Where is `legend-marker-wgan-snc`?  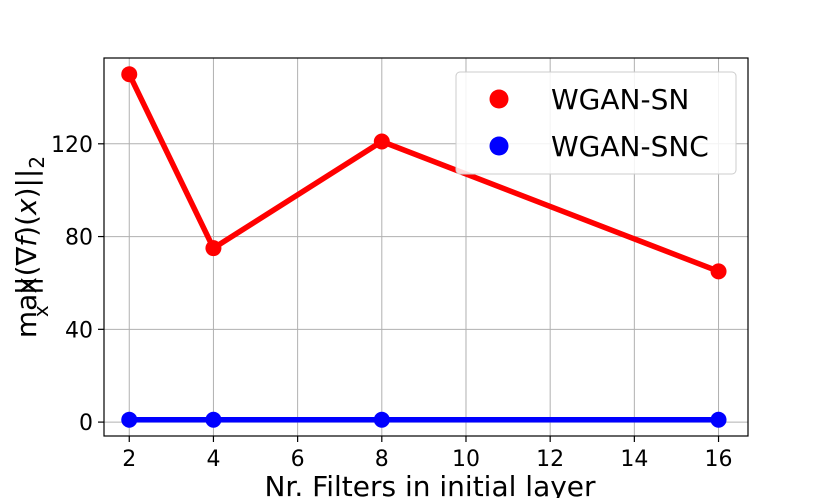 legend-marker-wgan-snc is located at coordinates (499, 146).